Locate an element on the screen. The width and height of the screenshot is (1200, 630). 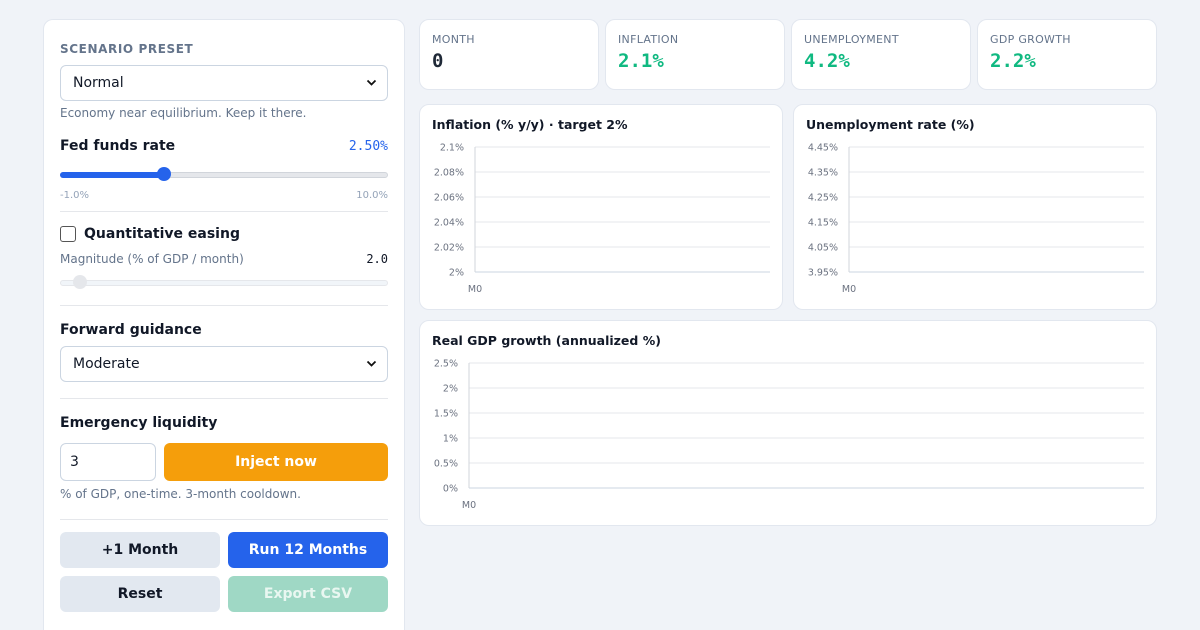
qe-magnitude-value: 2.0 is located at coordinates (377, 259).